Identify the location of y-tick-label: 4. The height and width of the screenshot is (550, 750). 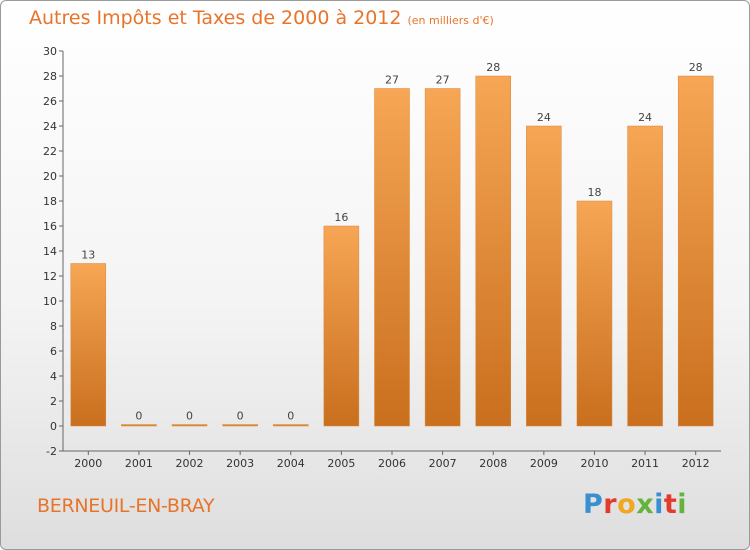
(53, 376).